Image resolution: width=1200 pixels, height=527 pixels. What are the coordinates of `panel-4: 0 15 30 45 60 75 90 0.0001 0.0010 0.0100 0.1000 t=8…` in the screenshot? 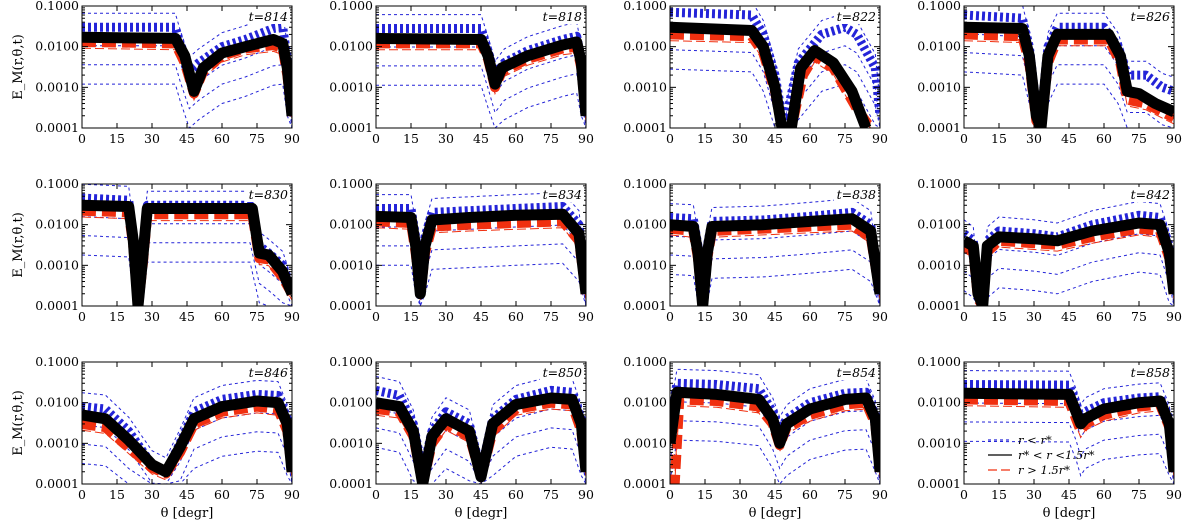 It's located at (1049, 73).